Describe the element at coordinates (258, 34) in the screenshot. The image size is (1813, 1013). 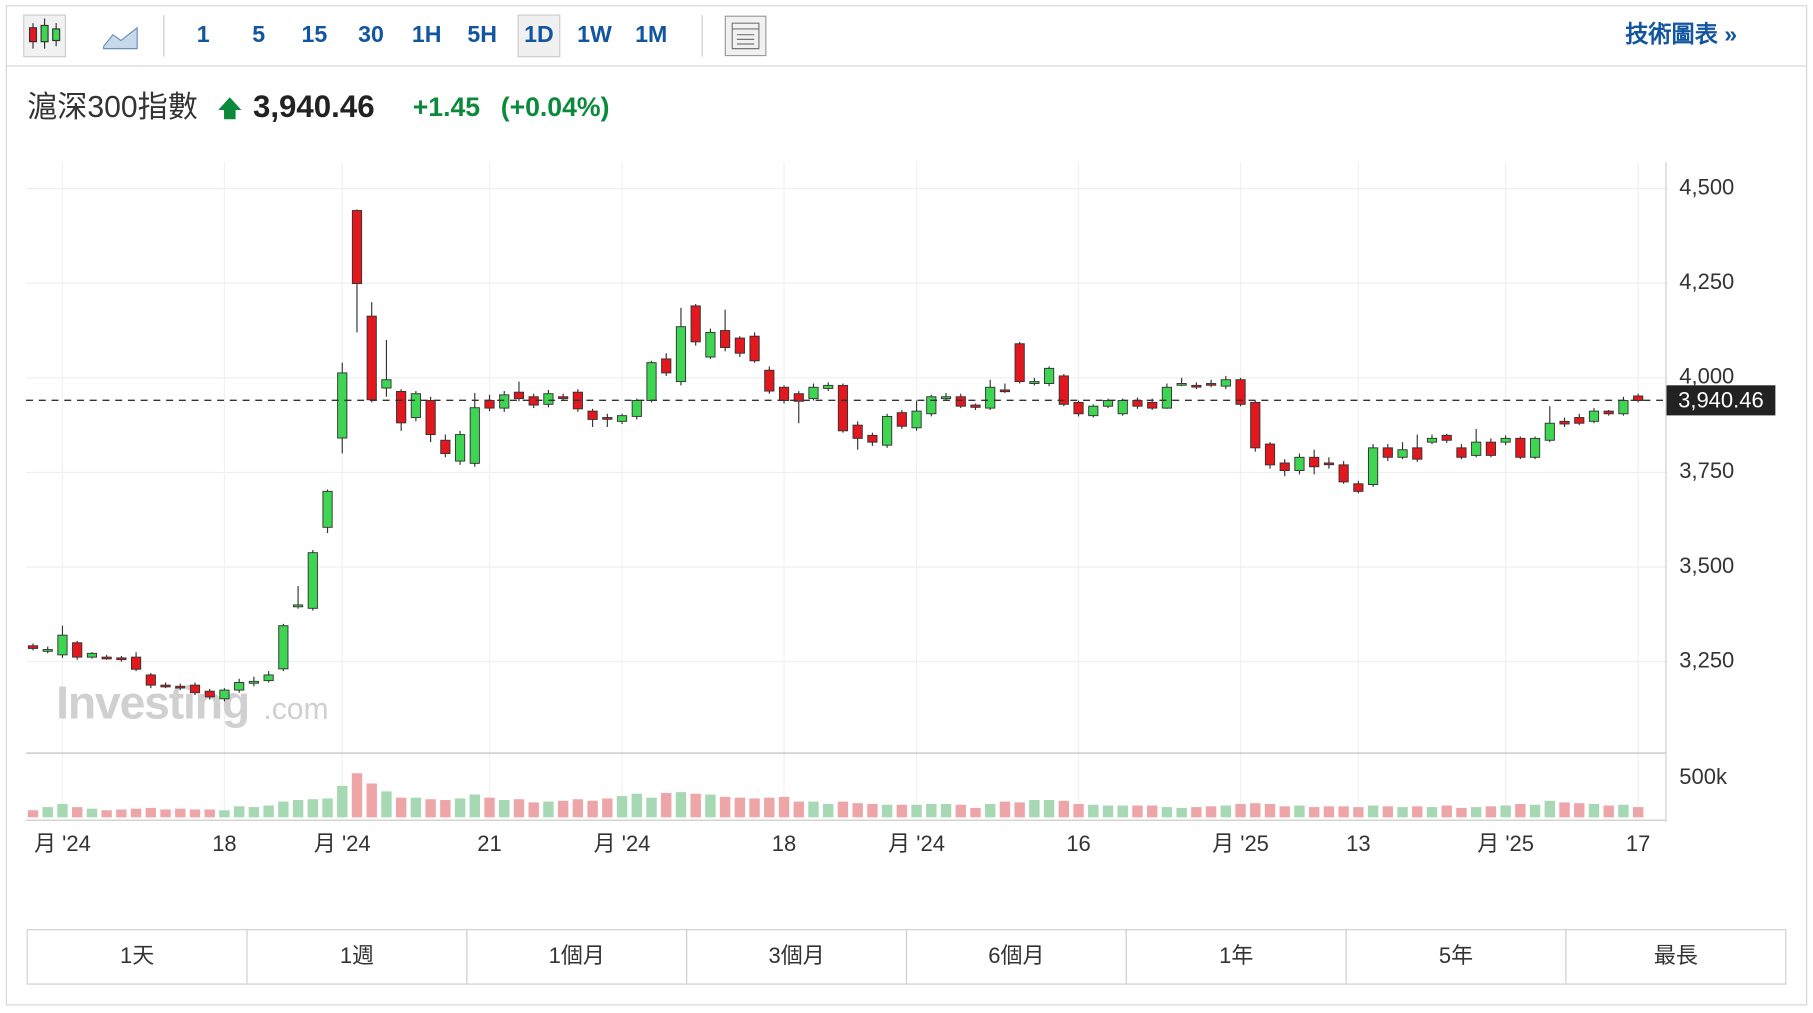
I see `interval-button: 5` at that location.